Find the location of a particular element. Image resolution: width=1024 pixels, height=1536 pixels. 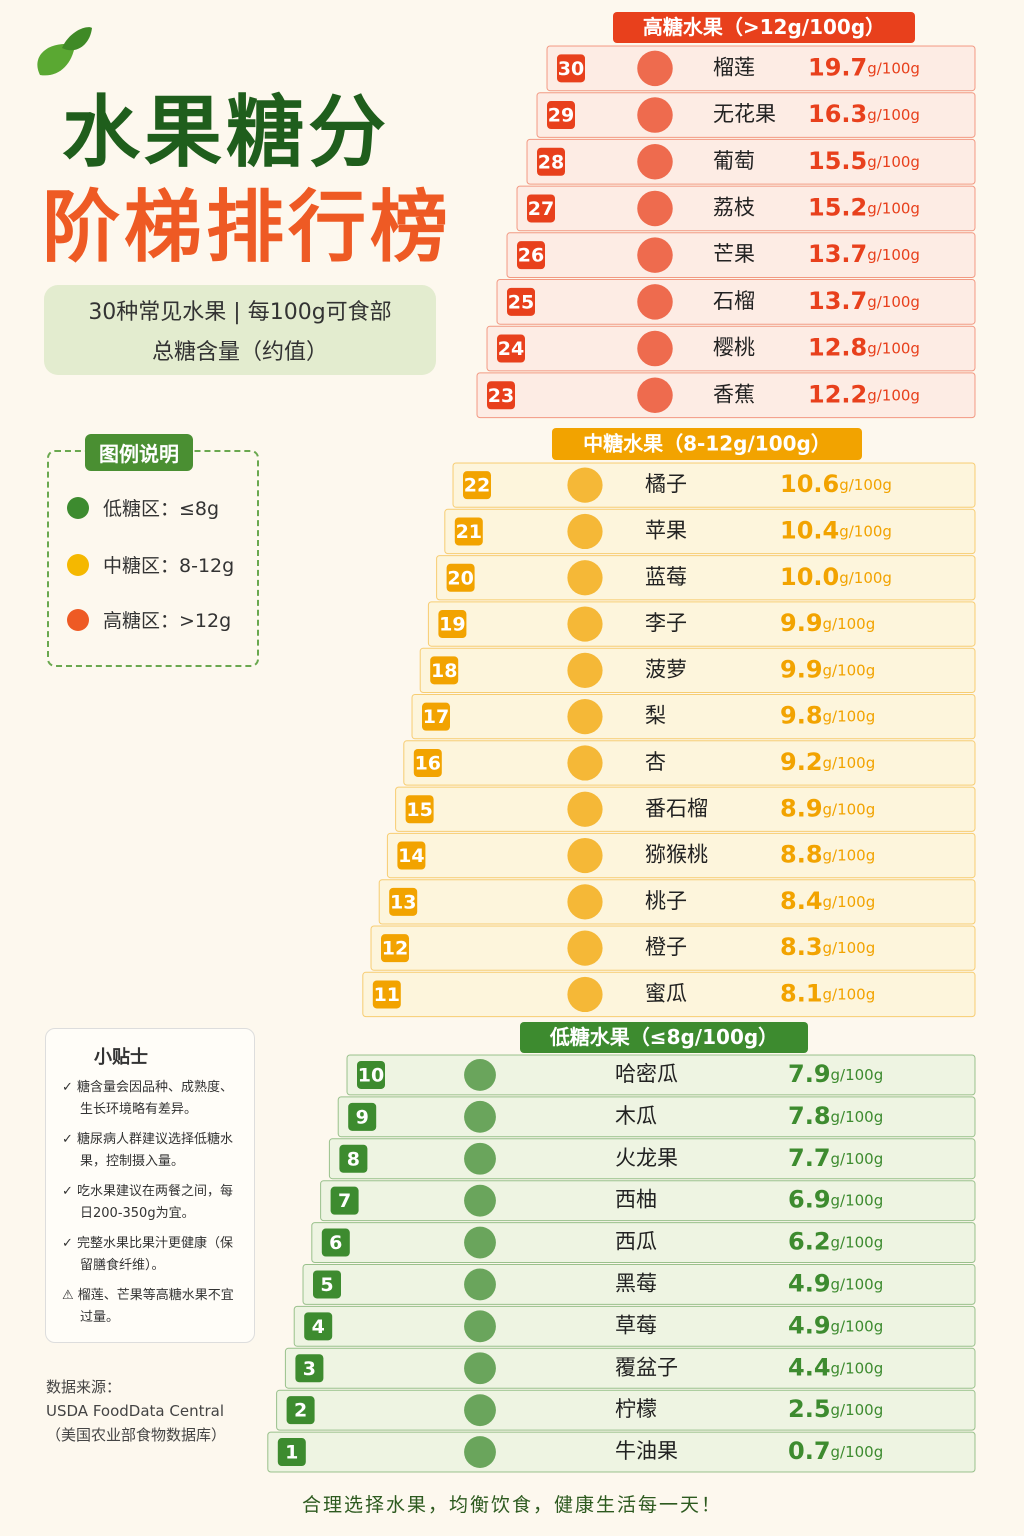

sugar-value: 4.9g/100g is located at coordinates (835, 1283).